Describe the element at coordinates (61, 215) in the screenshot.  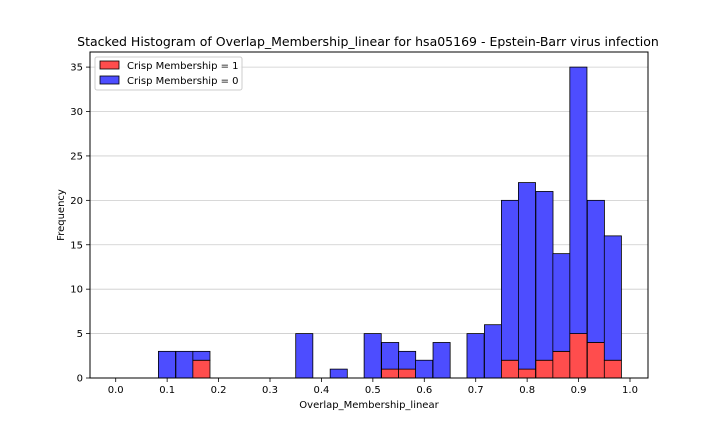
I see `y-axis-label: Frequency` at that location.